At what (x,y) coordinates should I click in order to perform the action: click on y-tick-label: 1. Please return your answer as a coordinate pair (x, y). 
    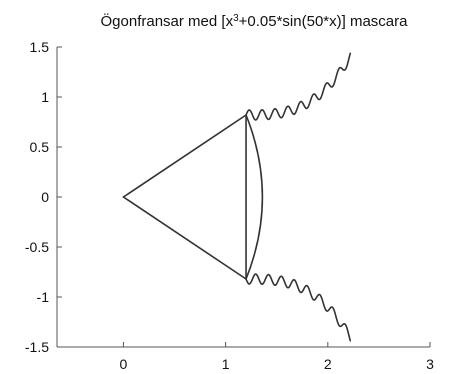
    Looking at the image, I should click on (45, 97).